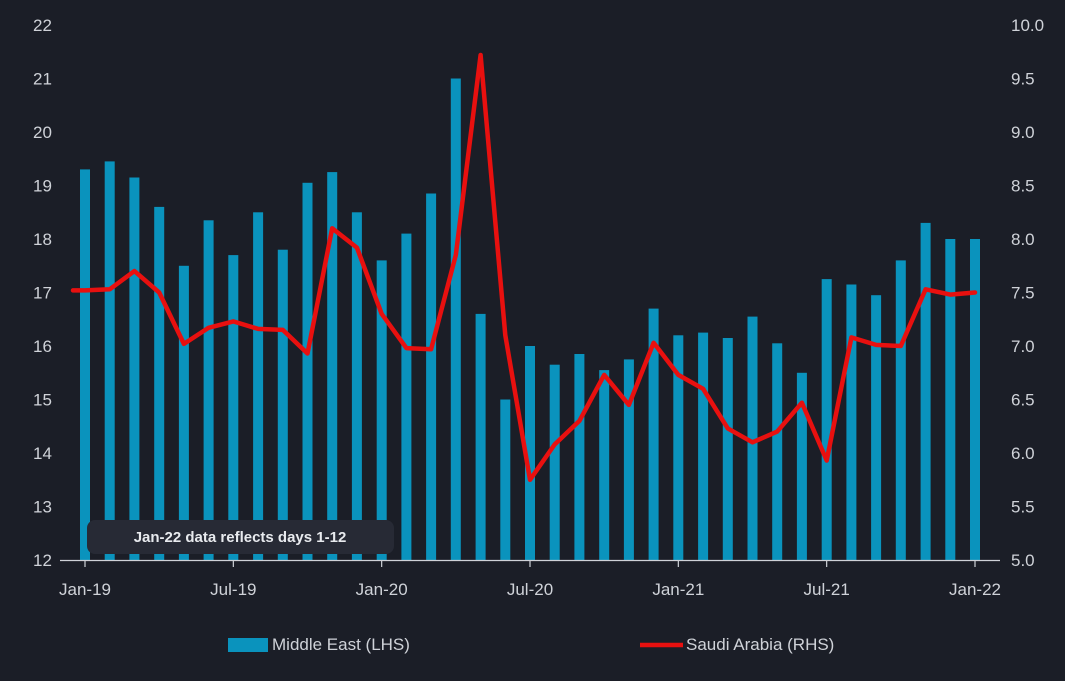 This screenshot has height=681, width=1065. I want to click on y-left-tick-21: 21, so click(42, 79).